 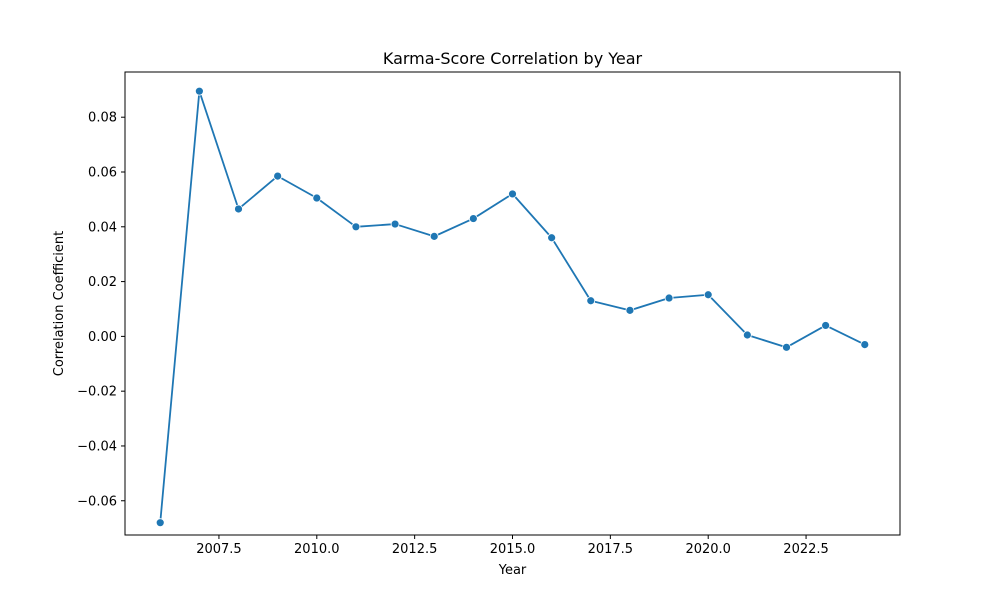 What do you see at coordinates (97, 501) in the screenshot?
I see `y-tick-label: −0.06` at bounding box center [97, 501].